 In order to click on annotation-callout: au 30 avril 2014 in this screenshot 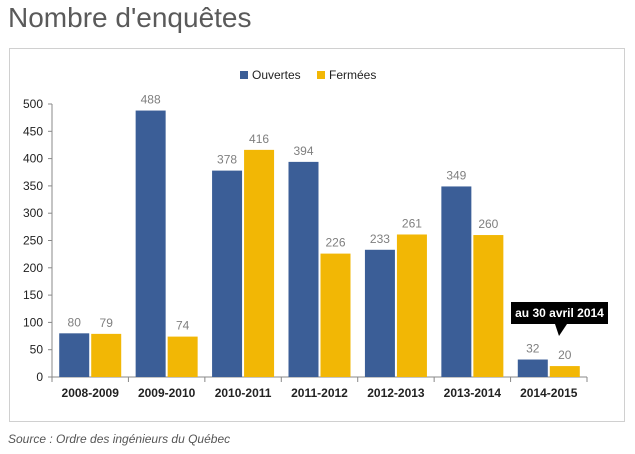, I will do `click(559, 319)`.